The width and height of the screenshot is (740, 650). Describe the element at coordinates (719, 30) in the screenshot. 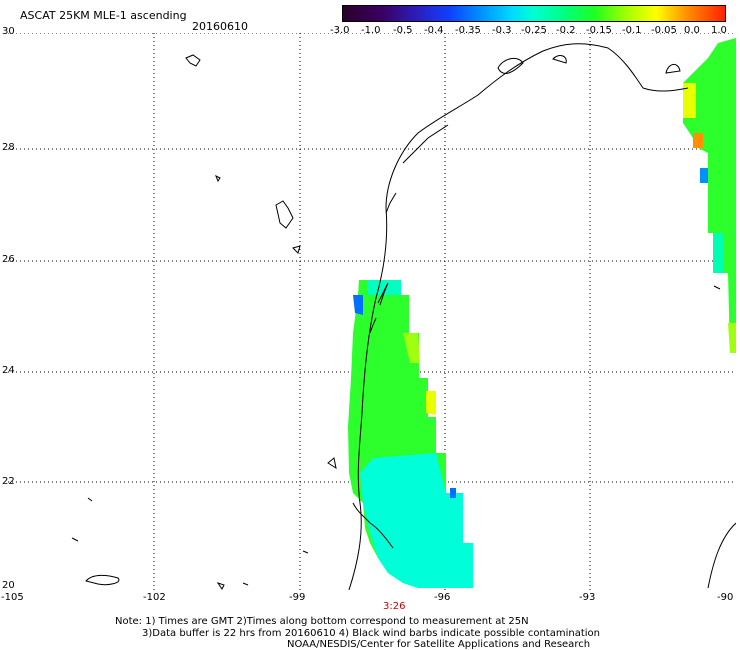

I see `colorbar-tick: 1.0` at that location.